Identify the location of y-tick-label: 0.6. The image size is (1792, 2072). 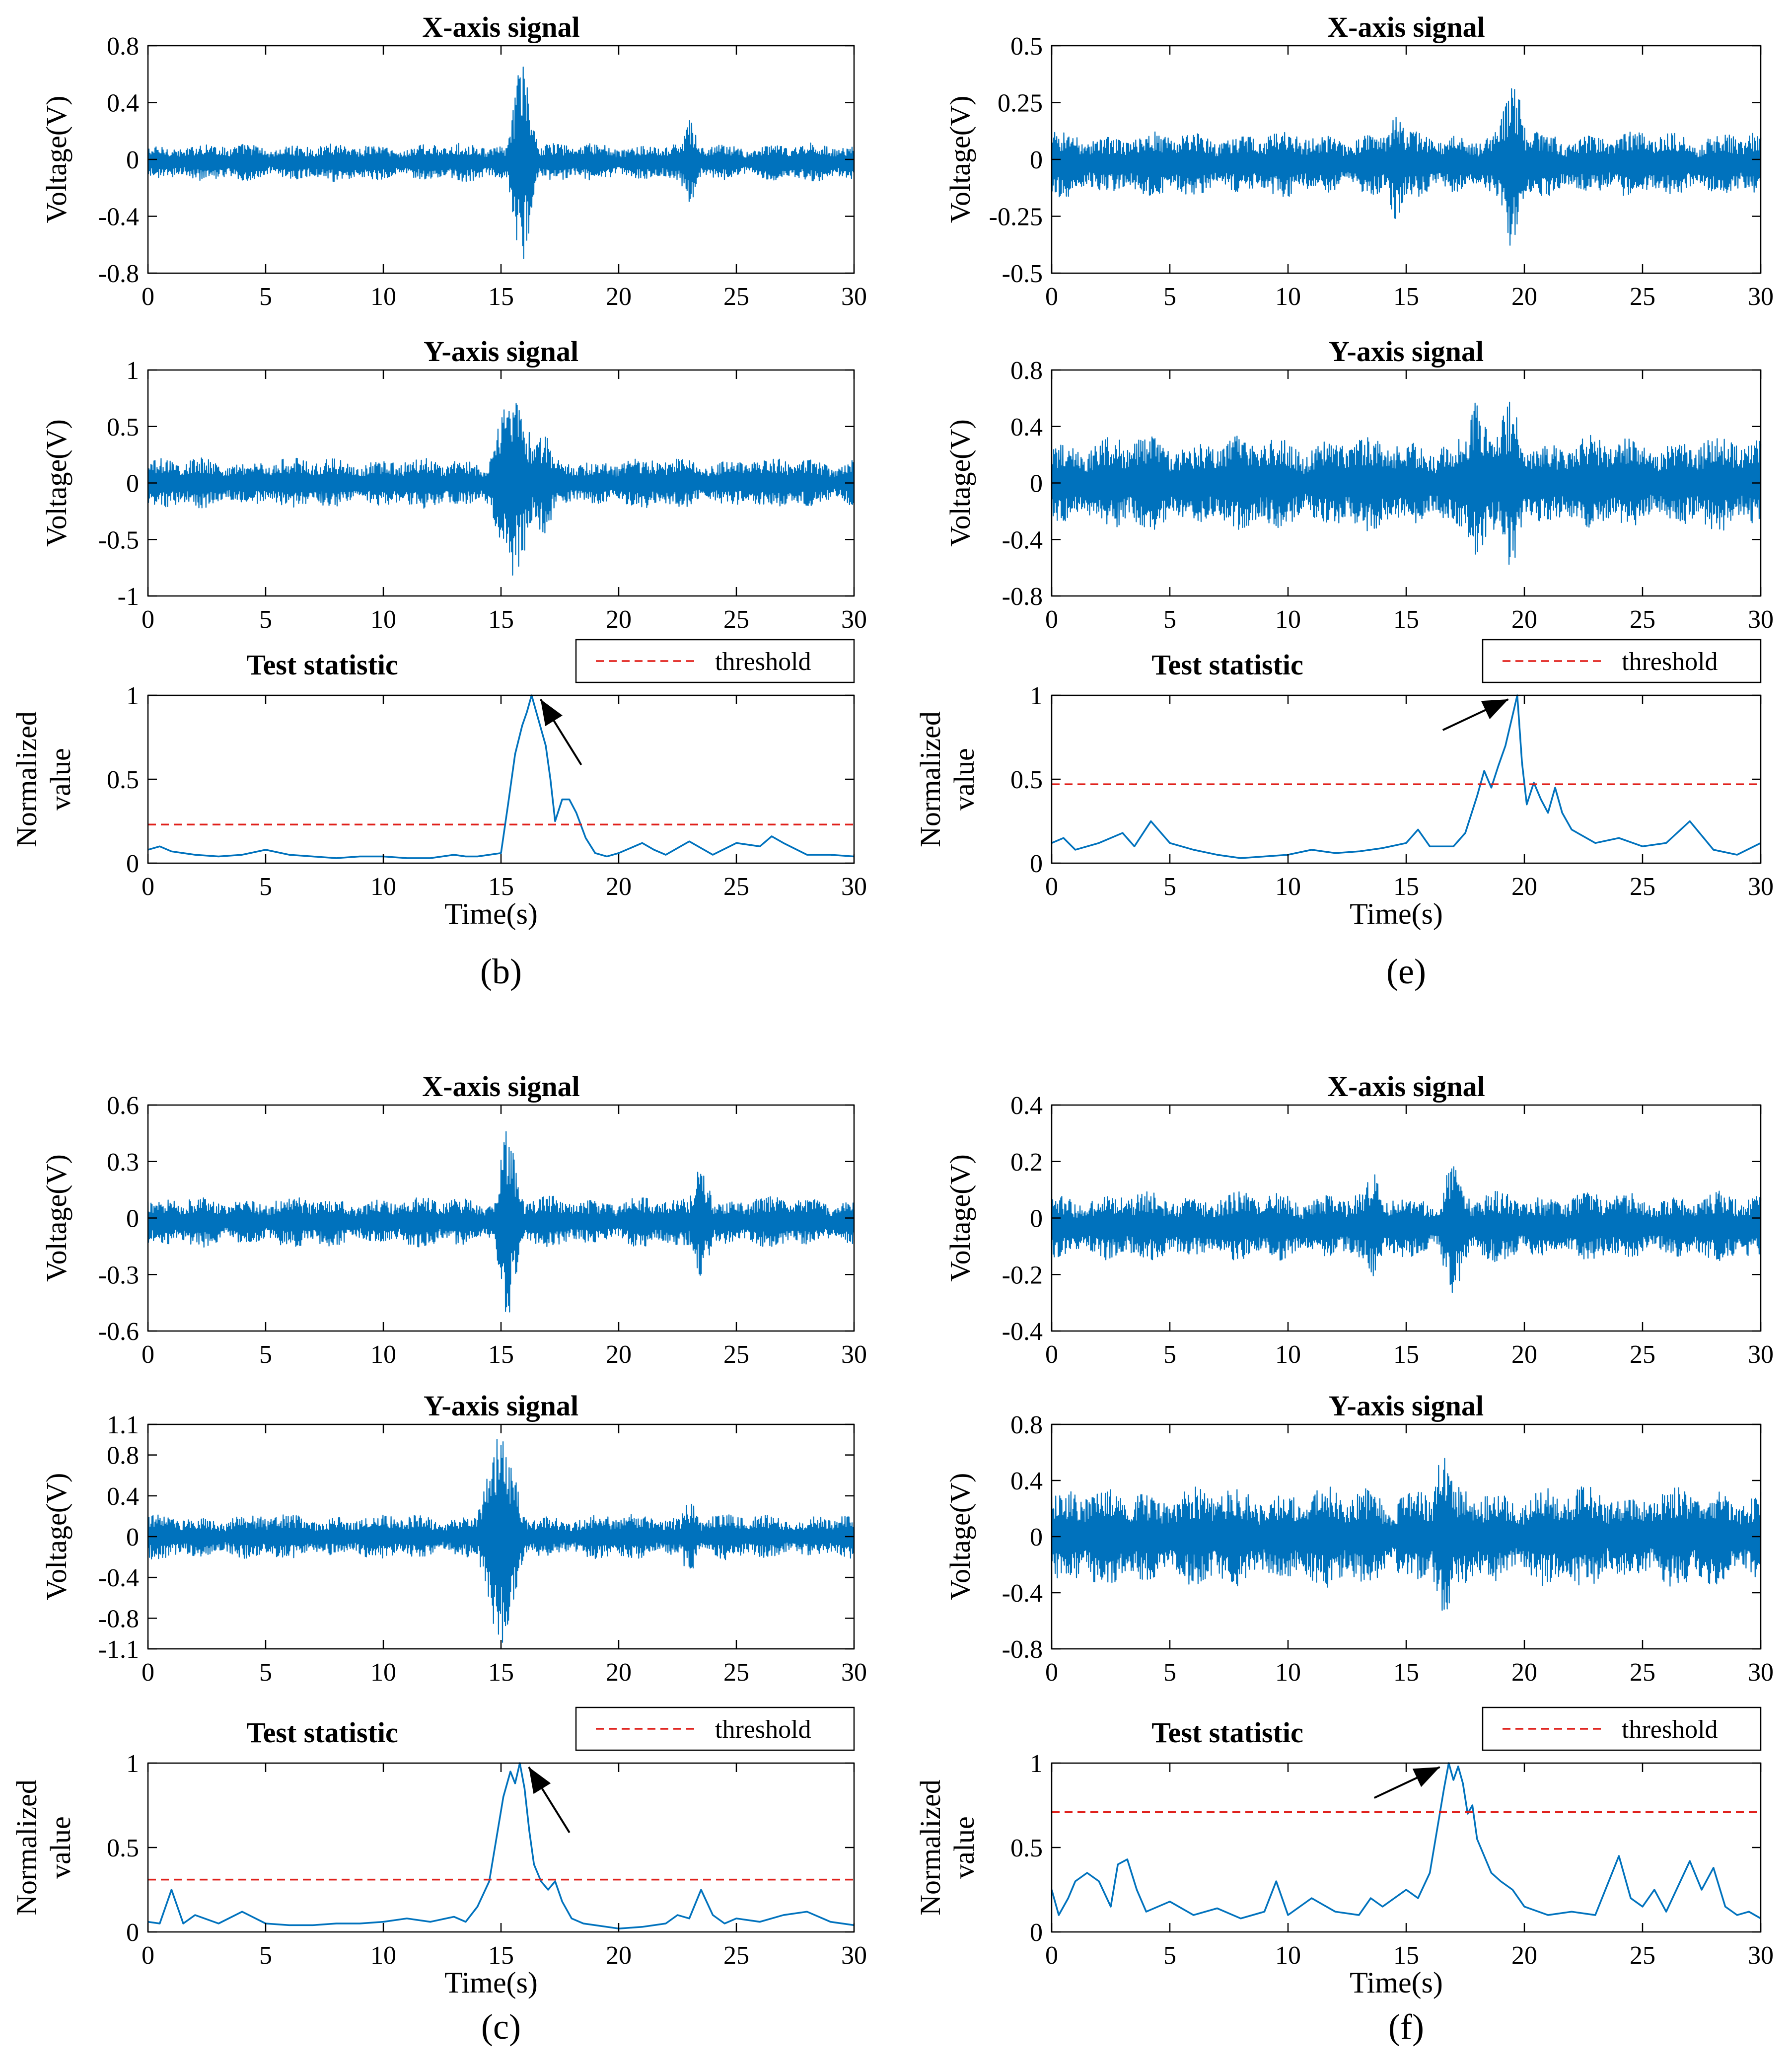
(123, 1106).